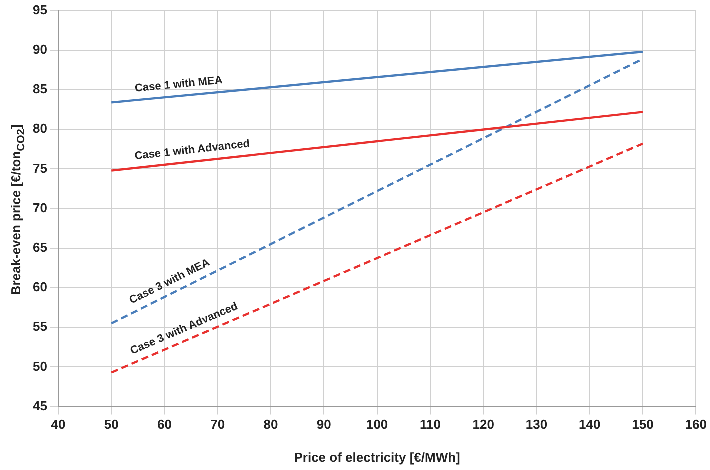  What do you see at coordinates (165, 424) in the screenshot?
I see `x-tick-label: 60` at bounding box center [165, 424].